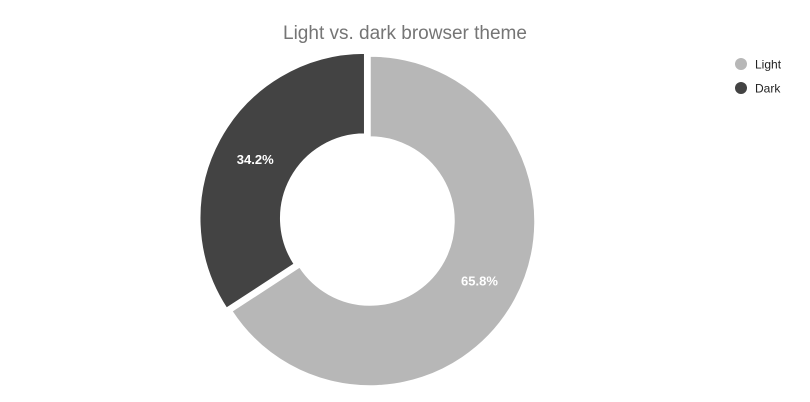 This screenshot has height=402, width=810. I want to click on slice-label-dark: 34.2%, so click(255, 159).